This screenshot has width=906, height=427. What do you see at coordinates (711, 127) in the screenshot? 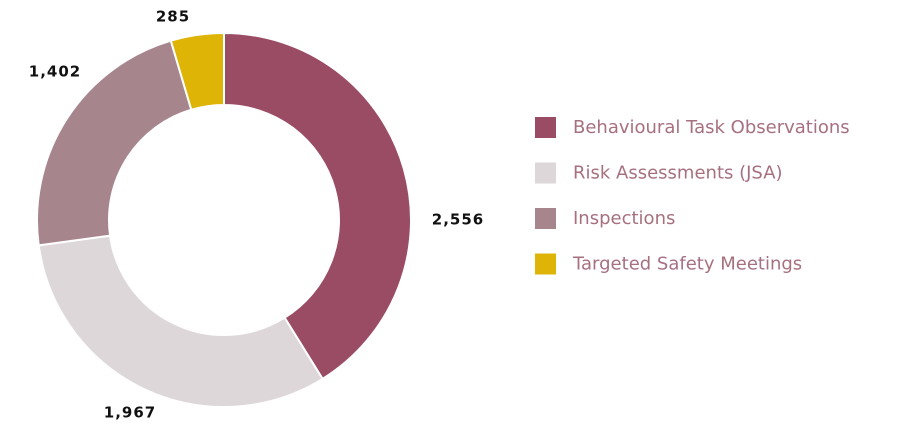
I see `legend-label: Behavioural Task Observations` at bounding box center [711, 127].